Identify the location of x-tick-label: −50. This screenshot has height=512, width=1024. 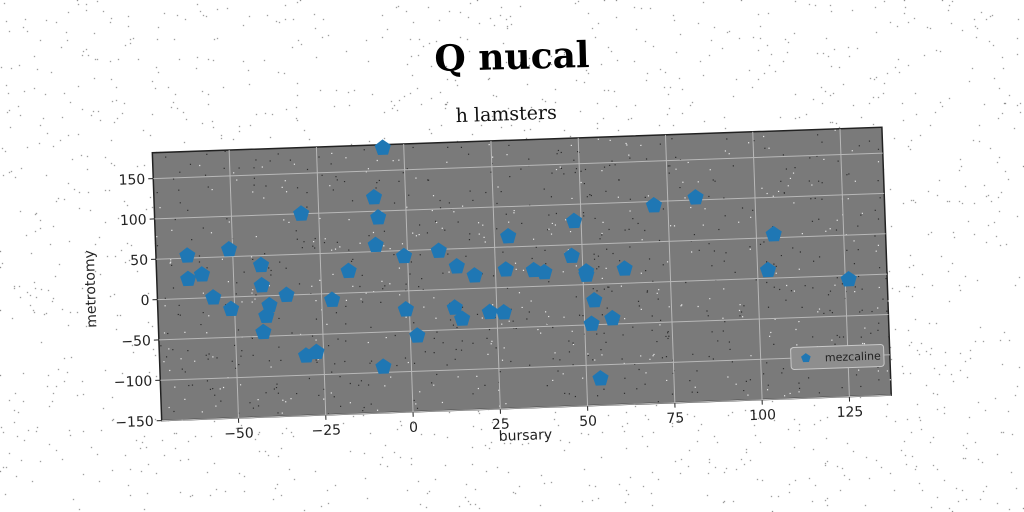
(239, 433).